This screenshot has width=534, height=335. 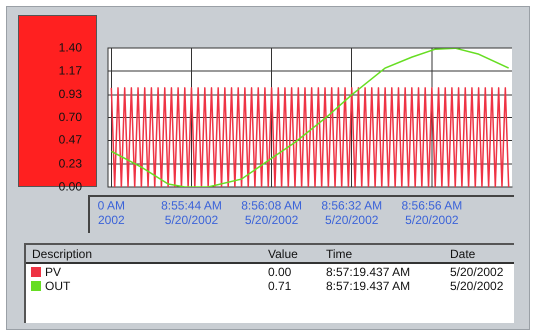 What do you see at coordinates (351, 212) in the screenshot?
I see `x-tick-label: 8:56:32 AM 5/20/2002` at bounding box center [351, 212].